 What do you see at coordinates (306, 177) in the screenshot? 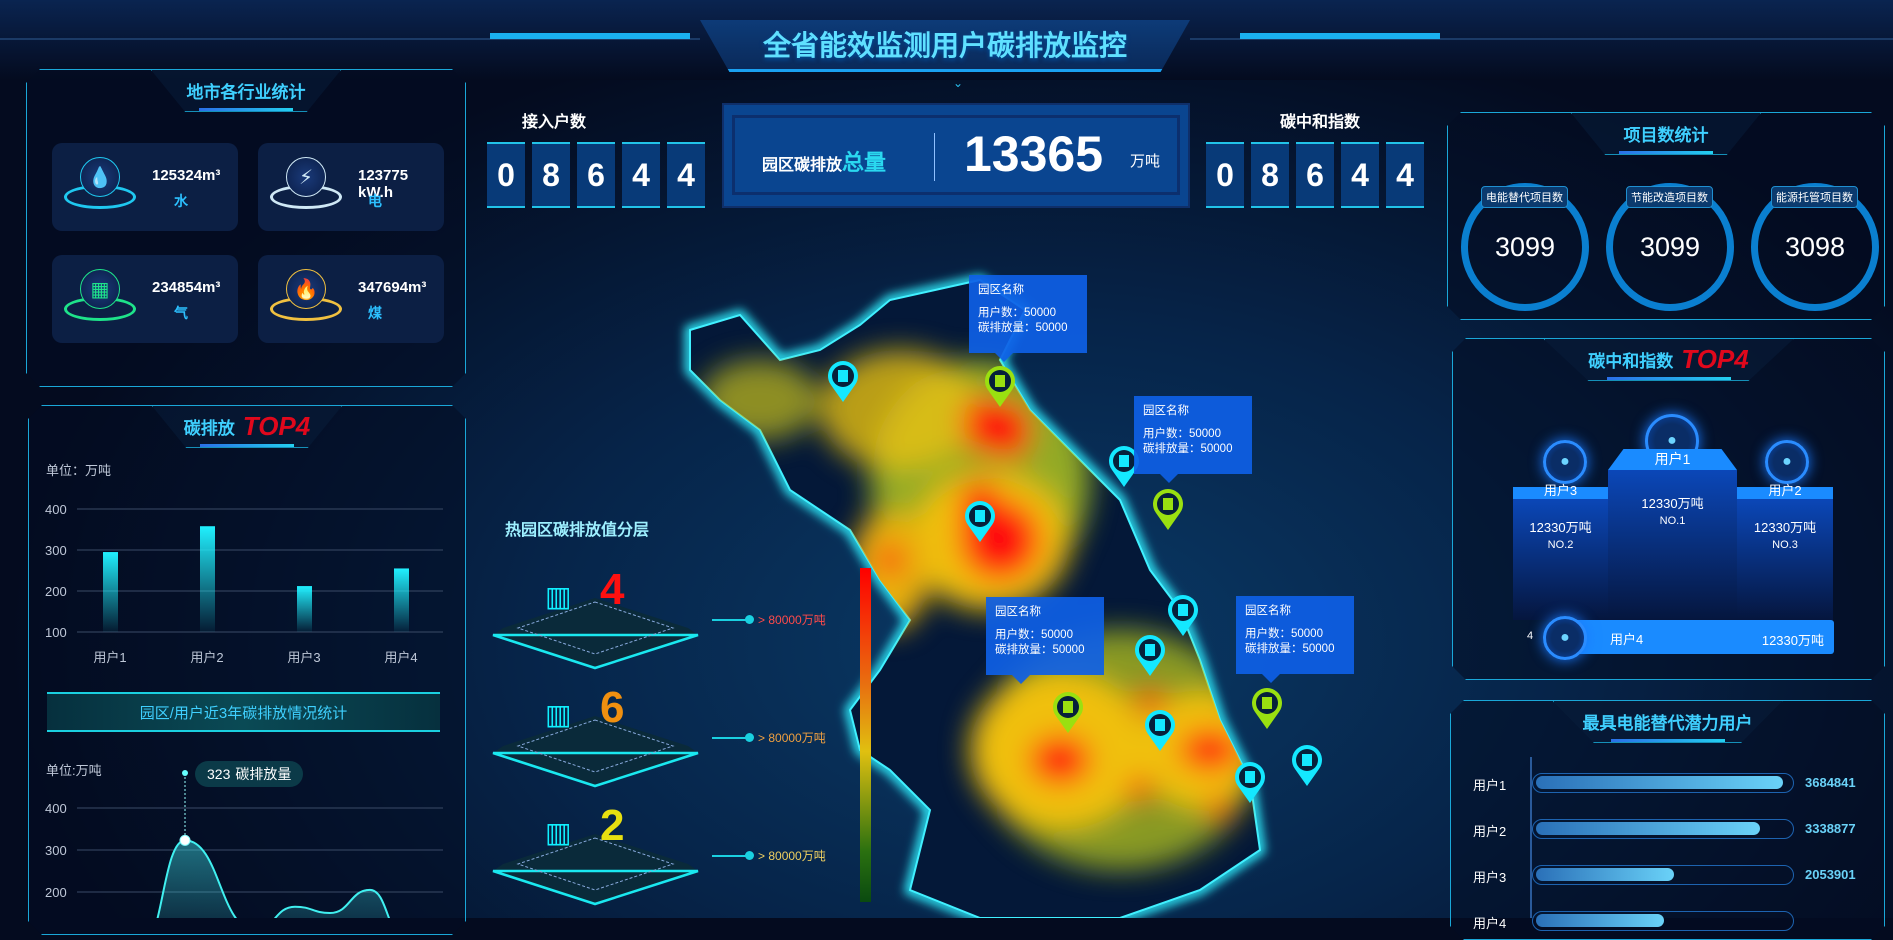
I see `lightning-icon: ⚡` at bounding box center [306, 177].